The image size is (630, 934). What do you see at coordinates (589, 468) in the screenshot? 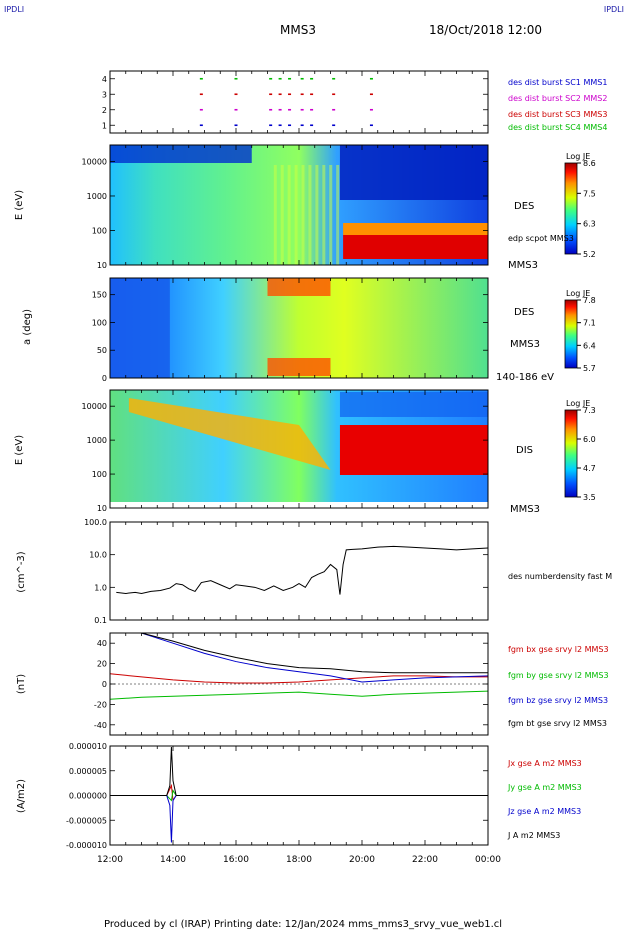
I see `dis-energy-colorbar-tick-label: 4.7` at bounding box center [589, 468].